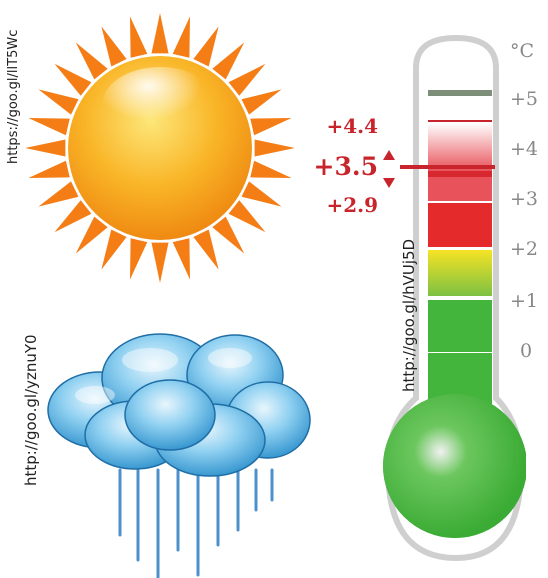 Image resolution: width=548 pixels, height=578 pixels. I want to click on scale-label-5: +5, so click(524, 99).